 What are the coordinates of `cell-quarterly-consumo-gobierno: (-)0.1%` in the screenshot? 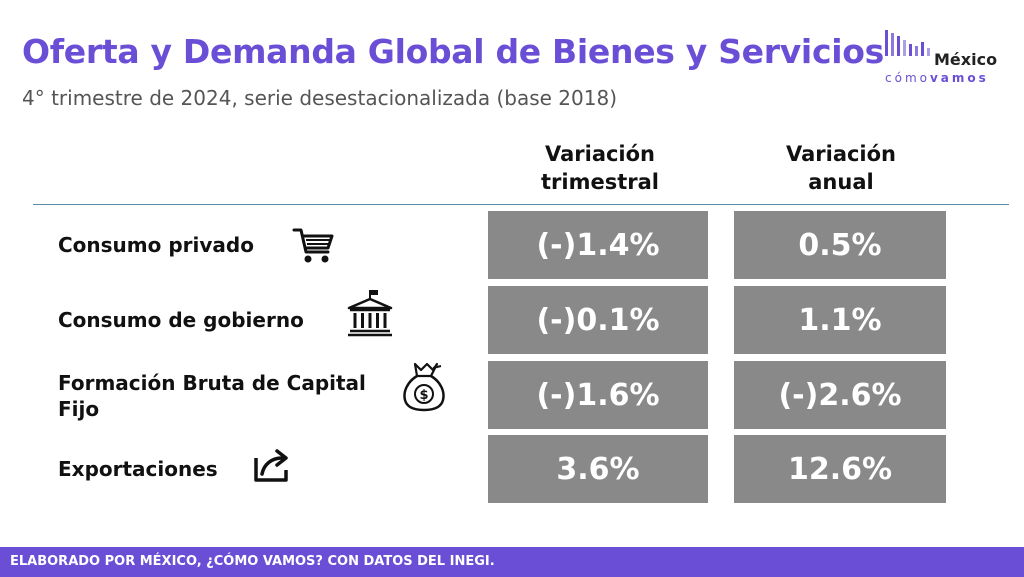 It's located at (598, 320).